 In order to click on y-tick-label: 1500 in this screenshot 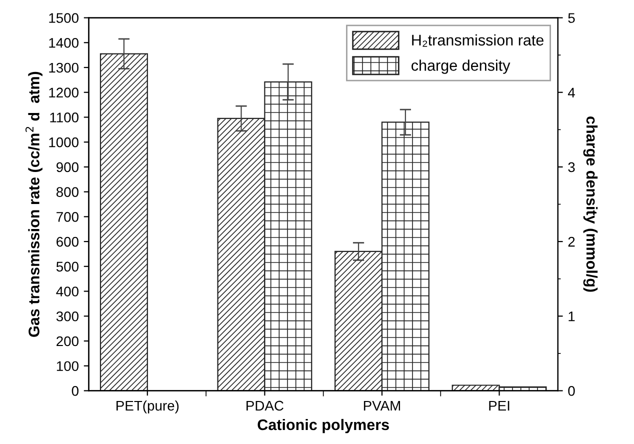, I will do `click(63, 18)`.